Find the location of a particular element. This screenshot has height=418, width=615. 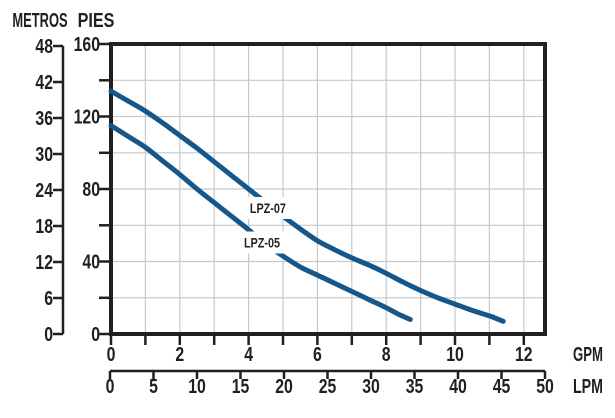

gpm-tick-label: 10 is located at coordinates (455, 355).